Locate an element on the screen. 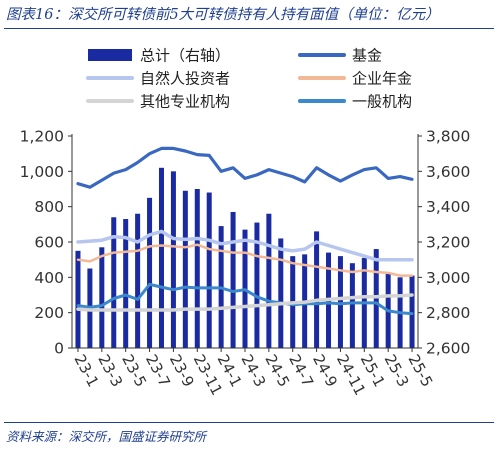 The width and height of the screenshot is (500, 451). legend-label: 其他专业机构 is located at coordinates (185, 102).